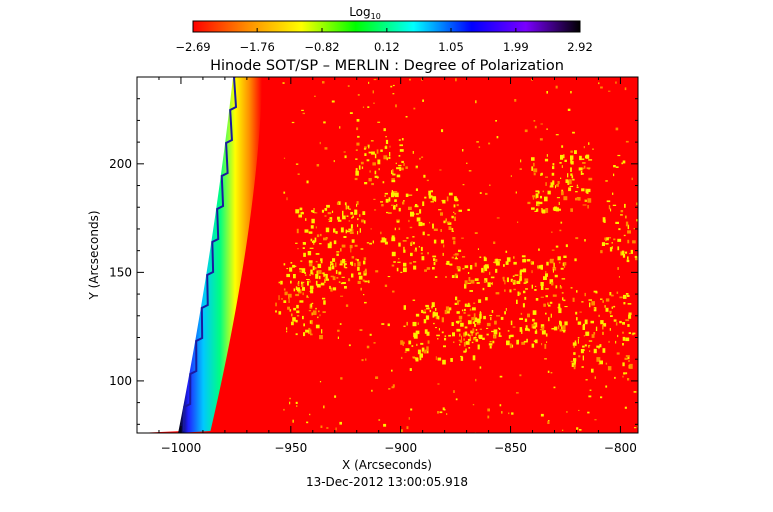 The width and height of the screenshot is (773, 512). What do you see at coordinates (400, 448) in the screenshot?
I see `x-tick-label: −900` at bounding box center [400, 448].